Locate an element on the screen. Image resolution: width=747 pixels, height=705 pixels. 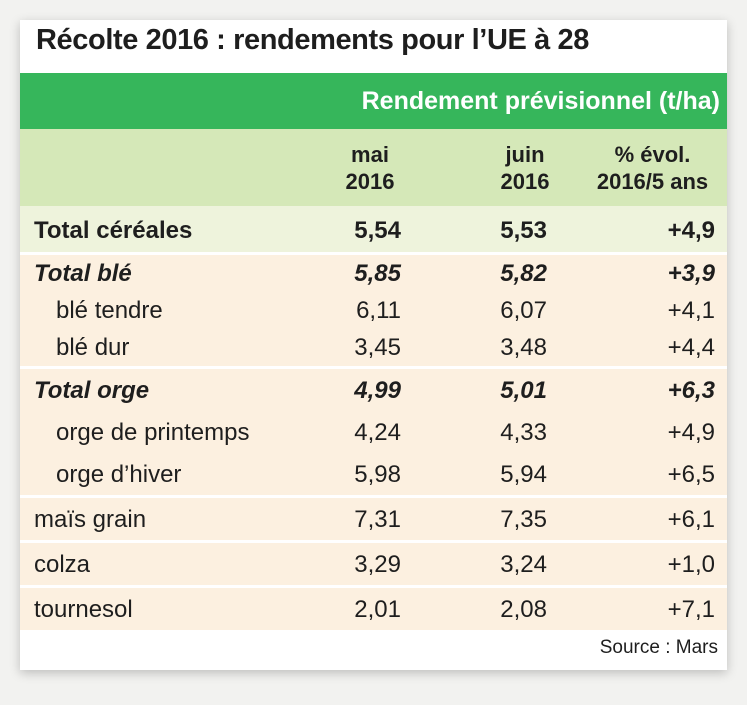
cell-evol: +6,1 is located at coordinates (691, 519).